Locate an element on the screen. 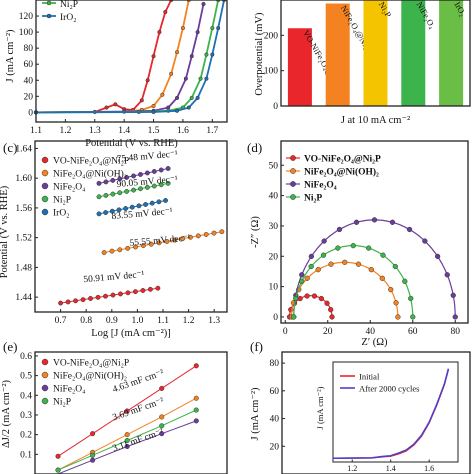 This screenshot has height=474, width=474. x-axis-label: J at 10 mA cm⁻² is located at coordinates (375, 120).